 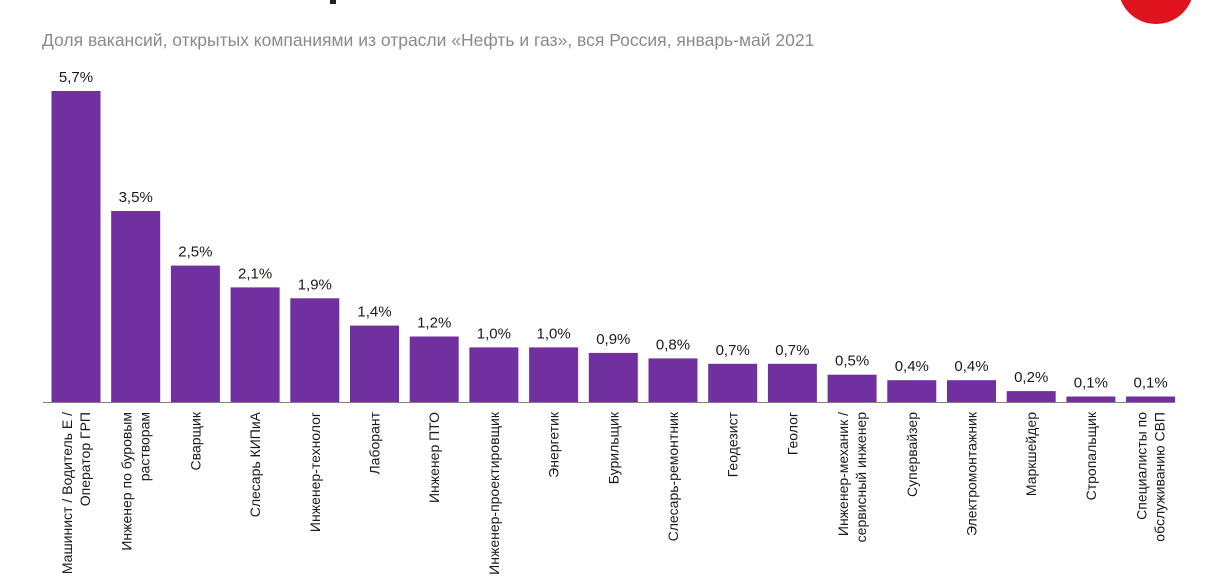 I want to click on data-label-18: 0,1%, so click(x=1150, y=383).